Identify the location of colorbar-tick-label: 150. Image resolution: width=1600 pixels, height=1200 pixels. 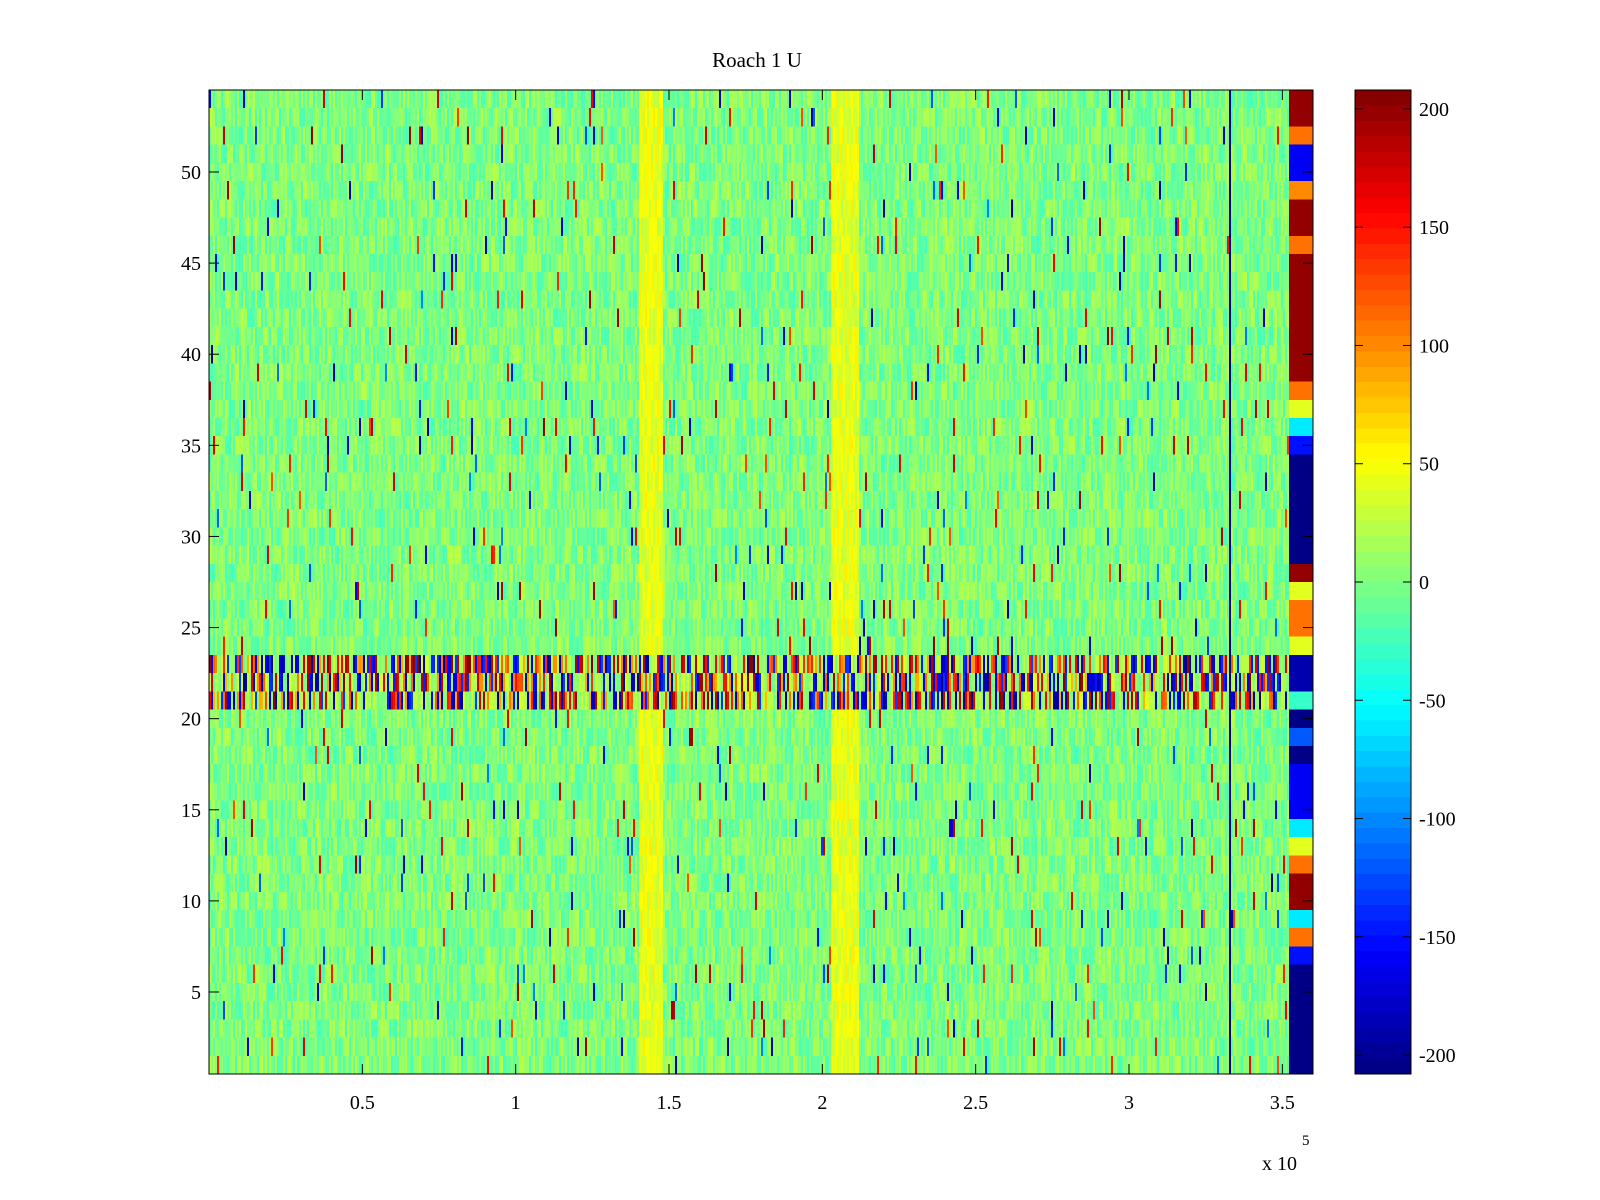
(1434, 228).